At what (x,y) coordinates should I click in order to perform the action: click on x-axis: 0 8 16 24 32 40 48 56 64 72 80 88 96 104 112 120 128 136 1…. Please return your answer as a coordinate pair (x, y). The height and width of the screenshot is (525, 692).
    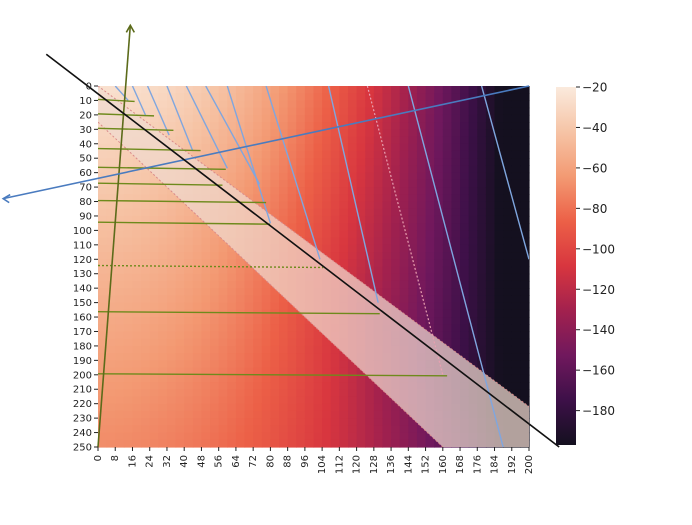
    Looking at the image, I should click on (314, 460).